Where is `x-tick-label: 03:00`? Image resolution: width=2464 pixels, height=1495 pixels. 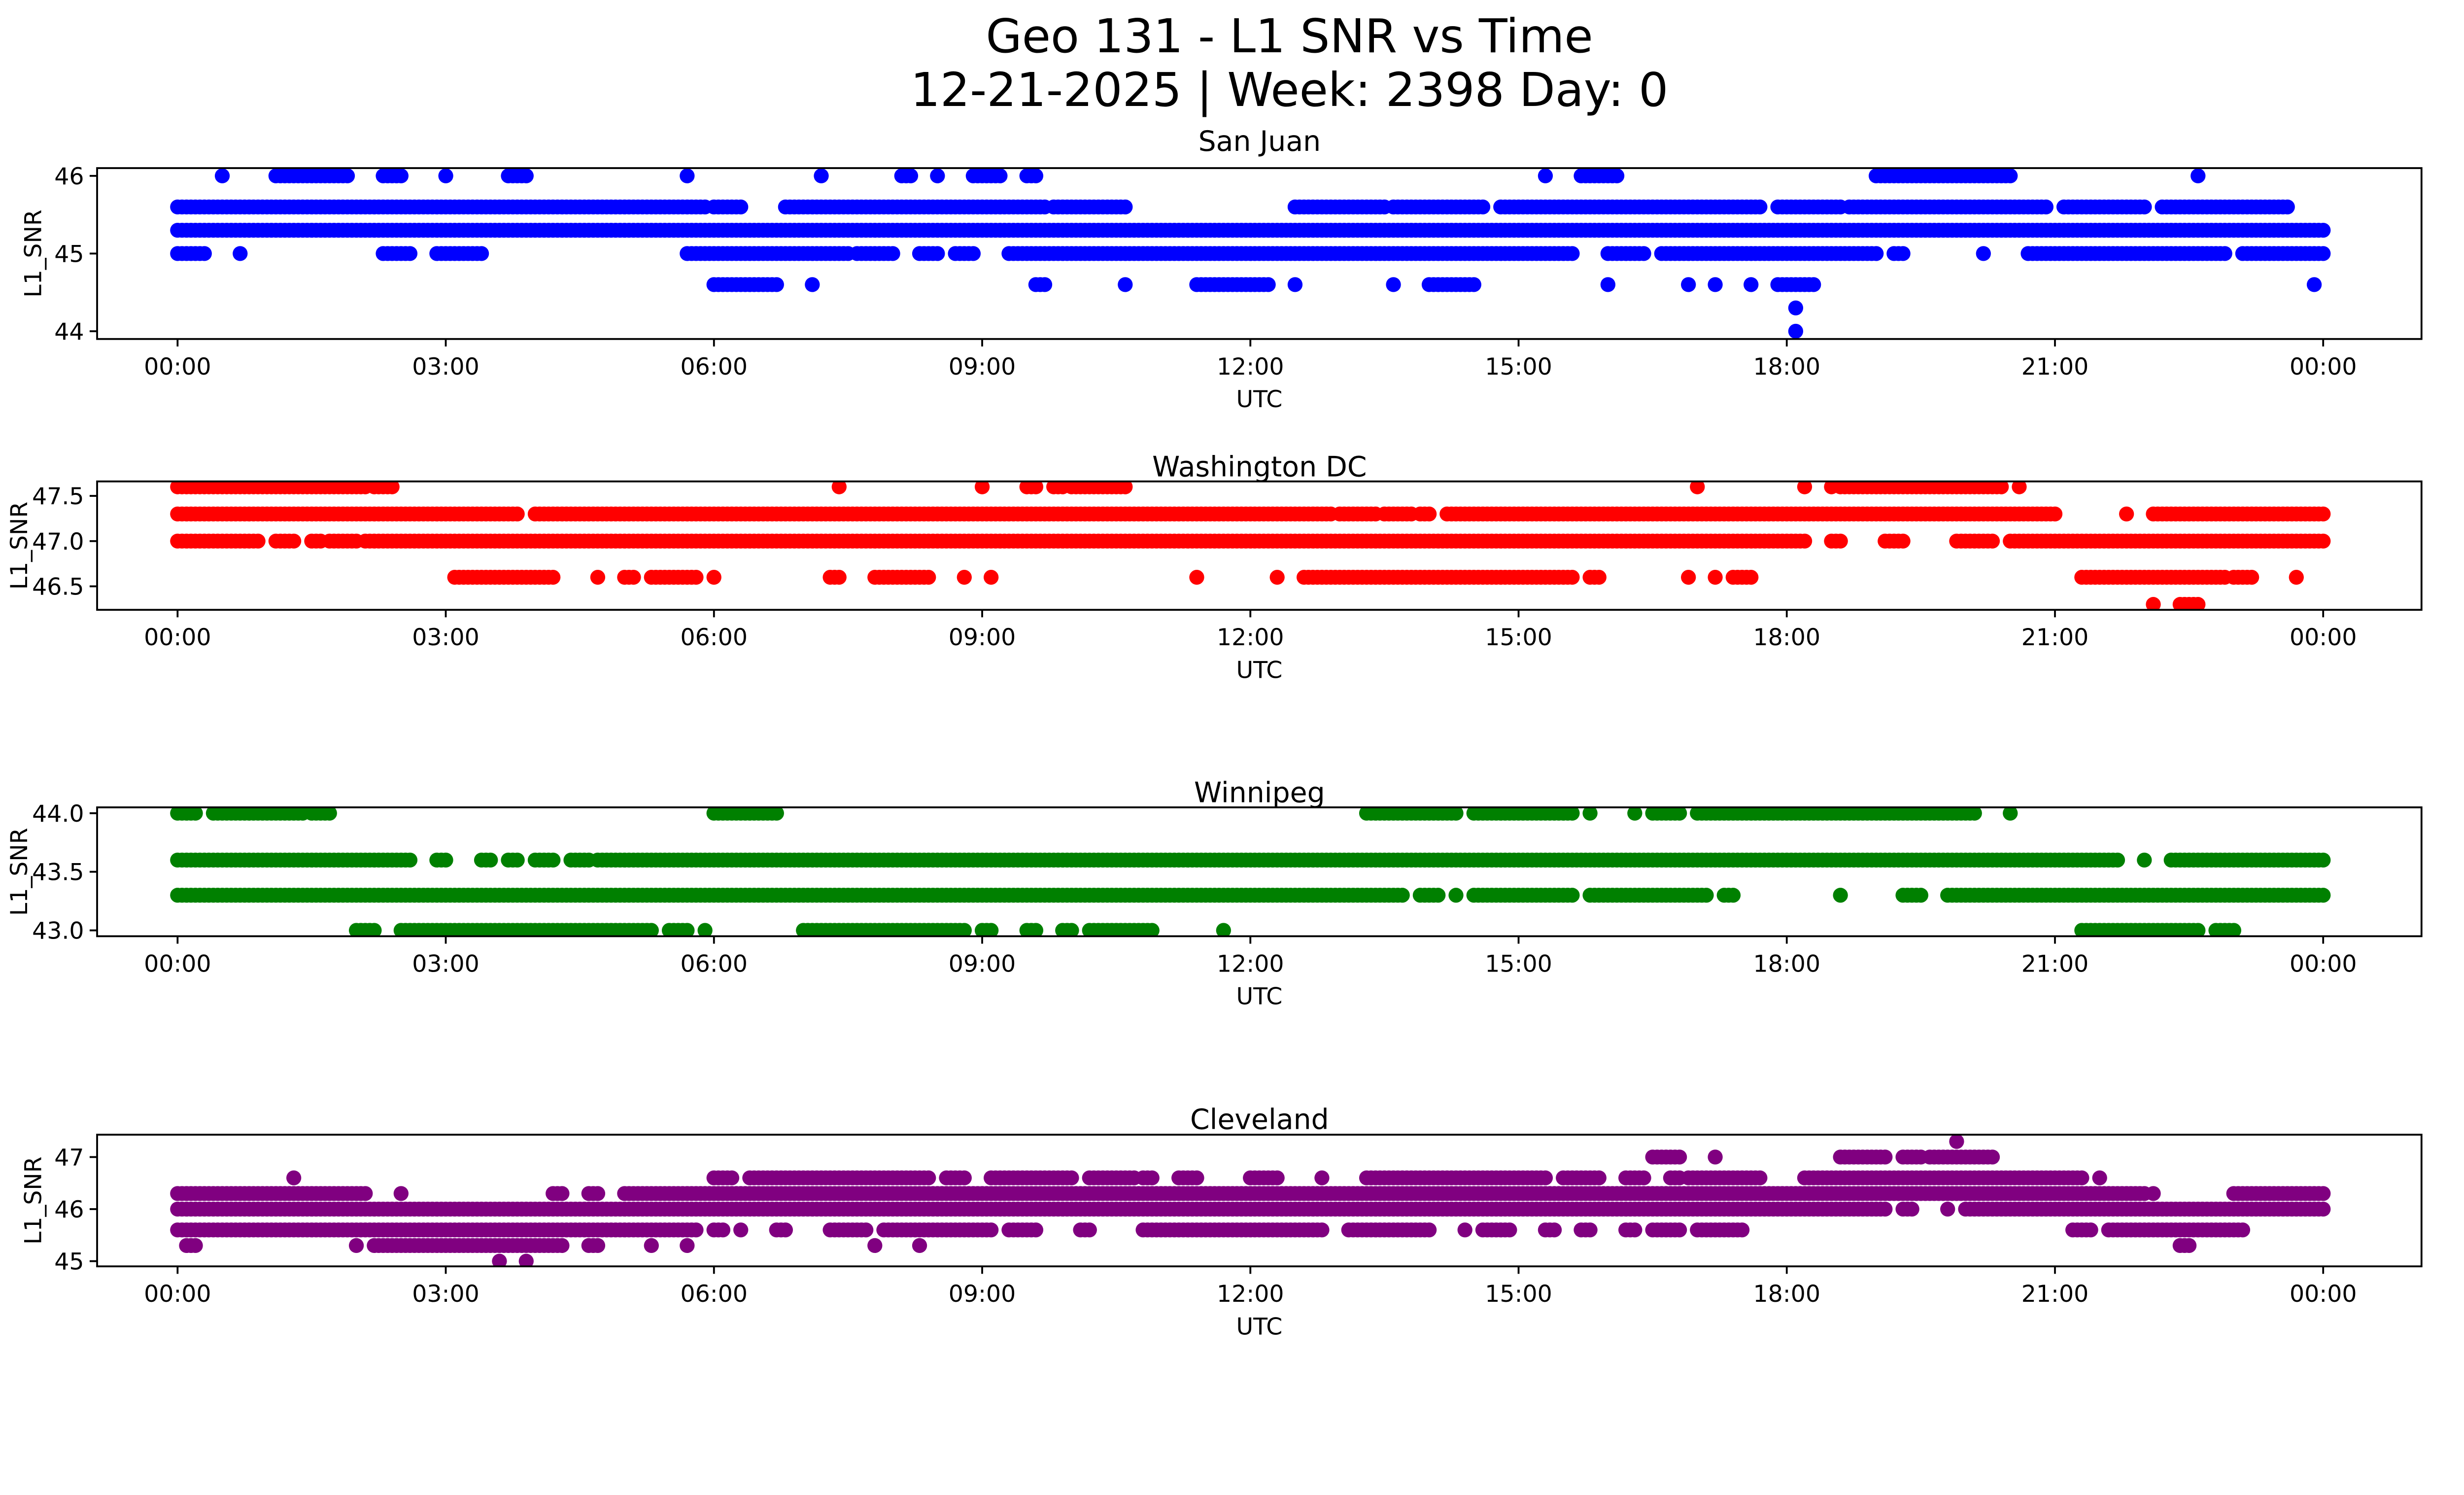 x-tick-label: 03:00 is located at coordinates (445, 637).